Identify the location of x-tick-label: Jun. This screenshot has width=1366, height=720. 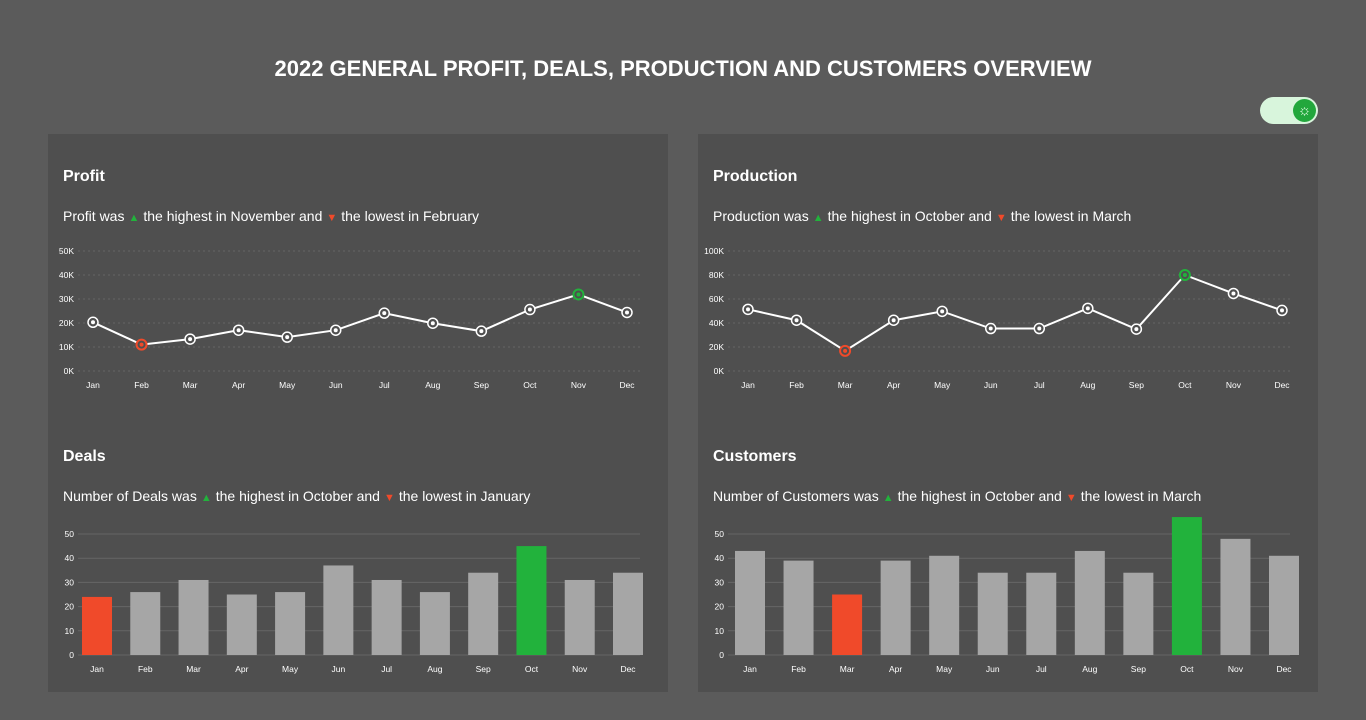
(339, 669).